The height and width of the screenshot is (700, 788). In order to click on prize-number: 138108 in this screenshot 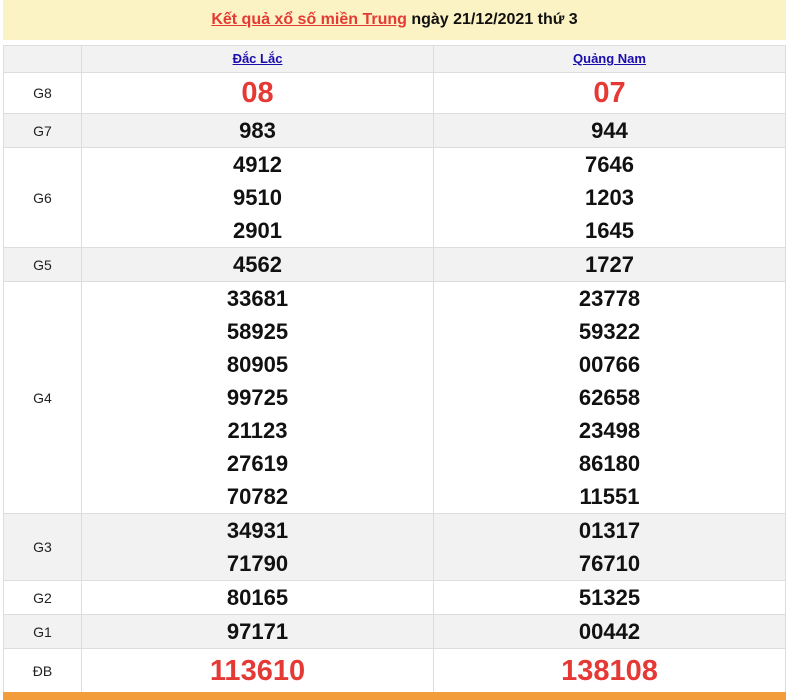, I will do `click(609, 671)`.